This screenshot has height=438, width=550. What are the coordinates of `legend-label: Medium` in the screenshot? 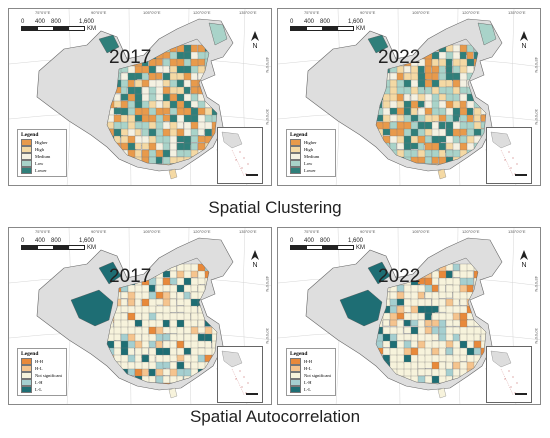 It's located at (312, 156).